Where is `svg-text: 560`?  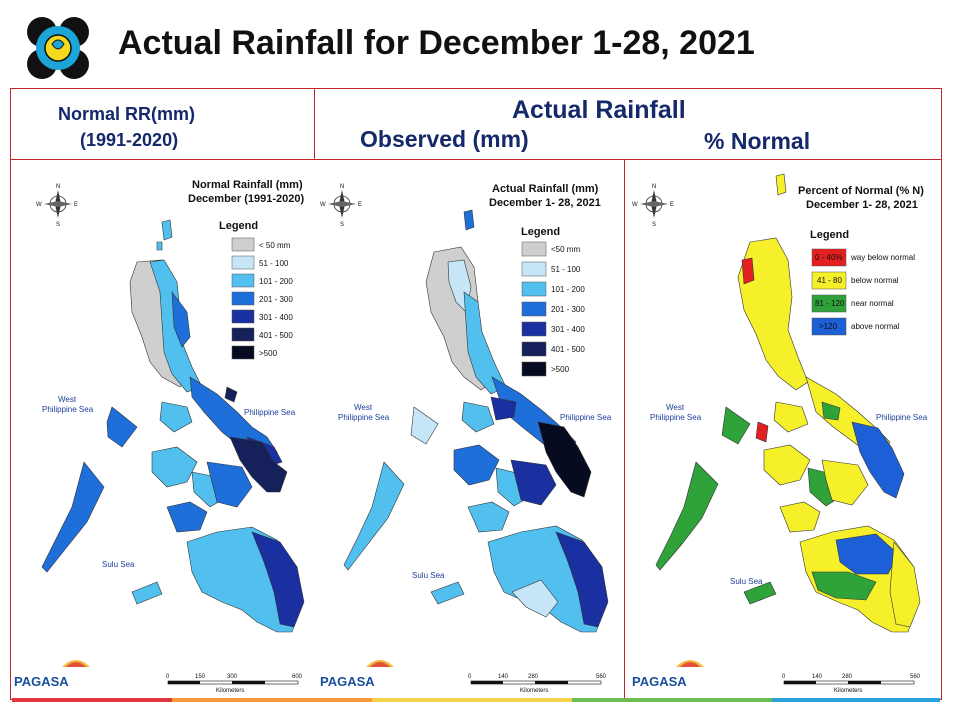
svg-text: 560 is located at coordinates (915, 677).